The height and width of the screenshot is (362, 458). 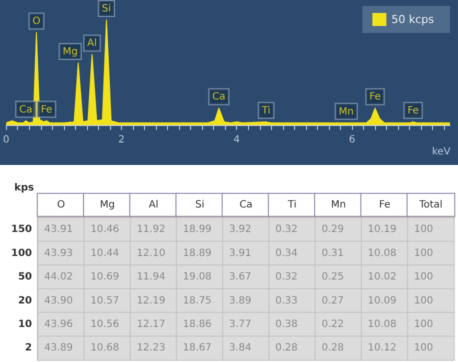 What do you see at coordinates (58, 300) in the screenshot?
I see `data-label: 43.90` at bounding box center [58, 300].